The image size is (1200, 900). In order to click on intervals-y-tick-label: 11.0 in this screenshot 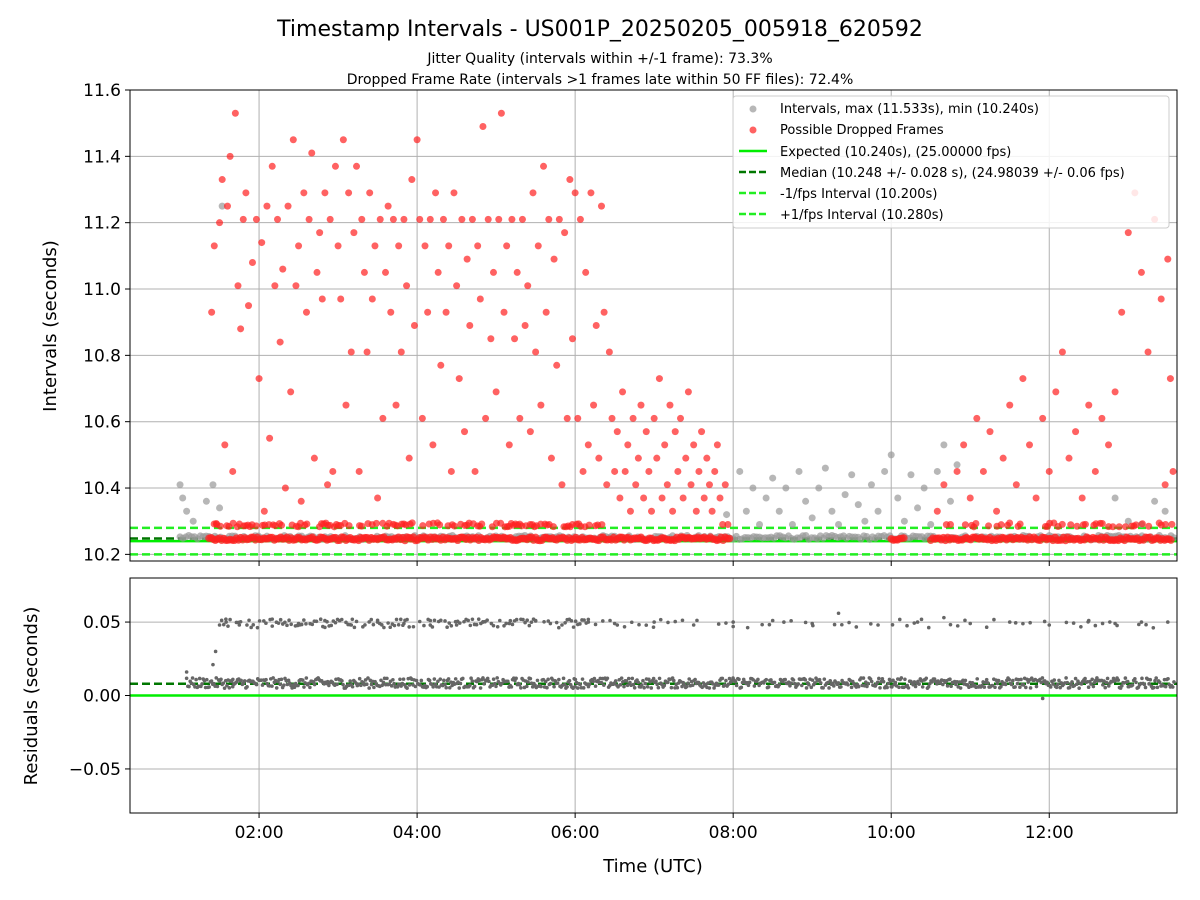, I will do `click(102, 290)`.